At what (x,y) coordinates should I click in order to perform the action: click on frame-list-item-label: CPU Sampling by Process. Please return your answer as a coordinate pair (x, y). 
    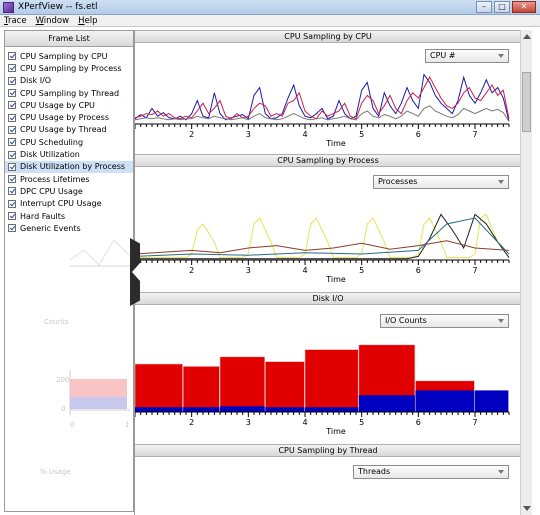
    Looking at the image, I should click on (71, 68).